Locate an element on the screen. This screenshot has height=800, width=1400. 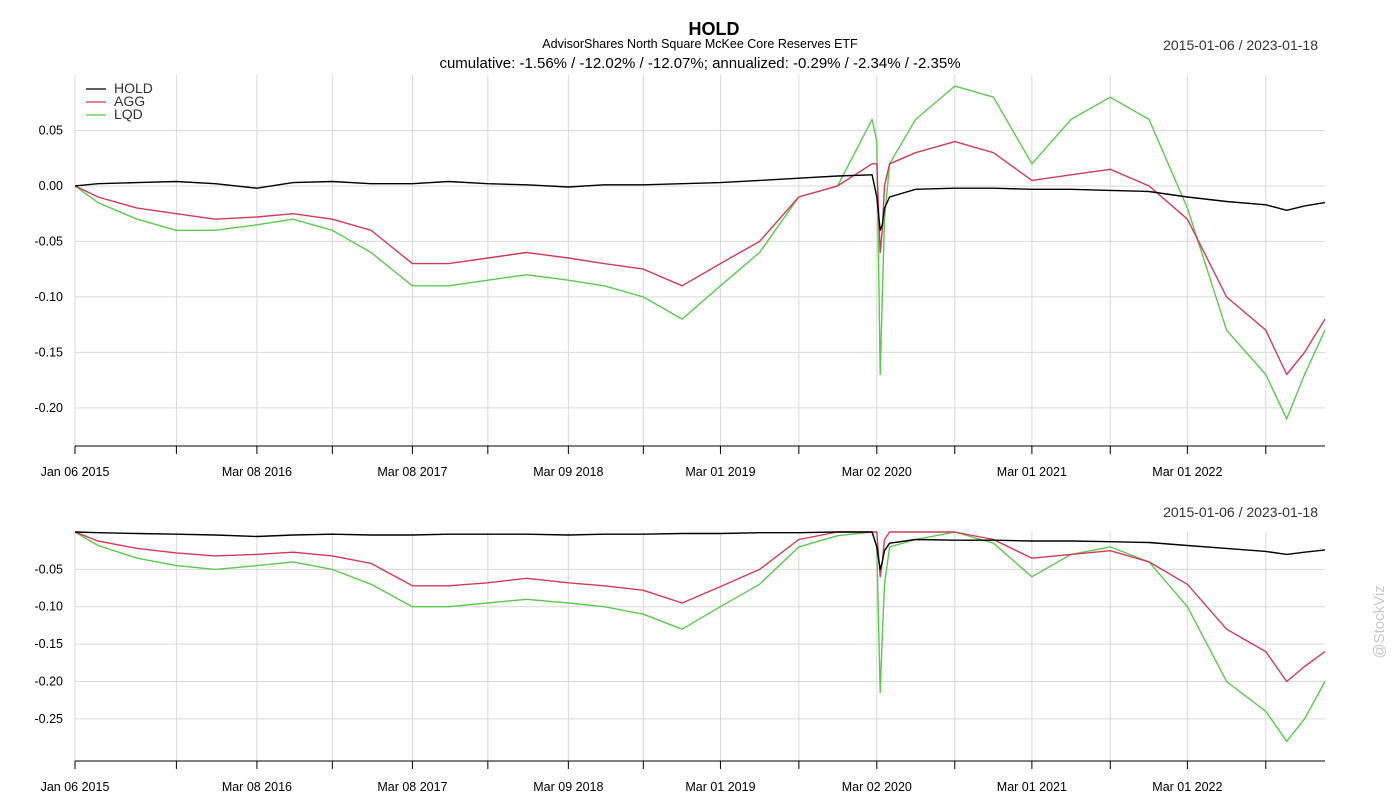
bottom-x-tick-label: Mar 01 2021 is located at coordinates (1032, 787).